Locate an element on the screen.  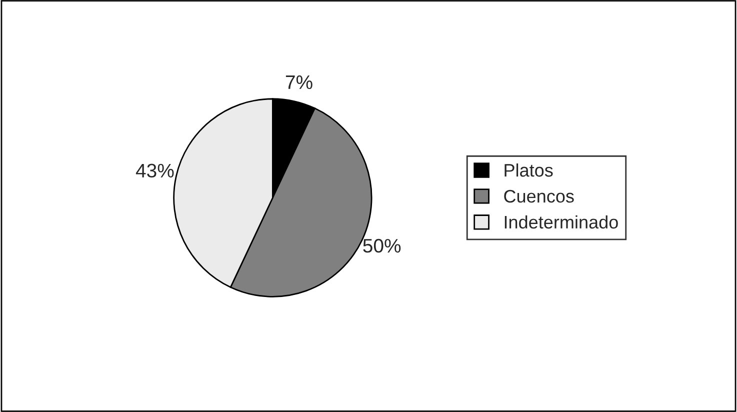
legend-label: Indeterminado is located at coordinates (561, 222).